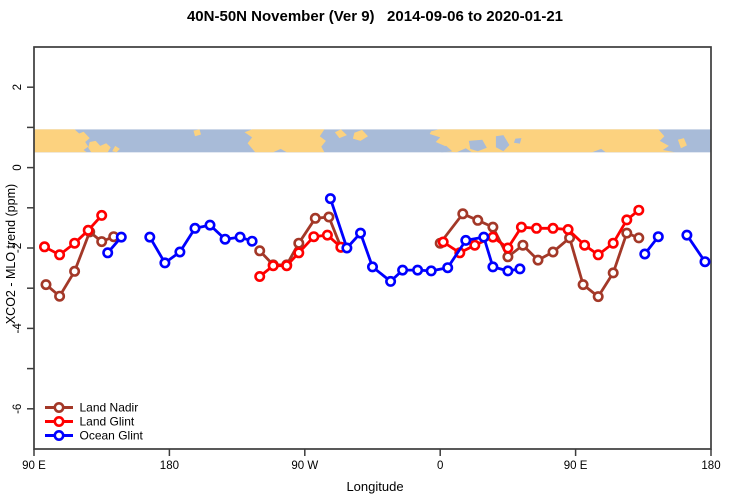  I want to click on legend-label-ocean-glint: Ocean Glint, so click(112, 436).